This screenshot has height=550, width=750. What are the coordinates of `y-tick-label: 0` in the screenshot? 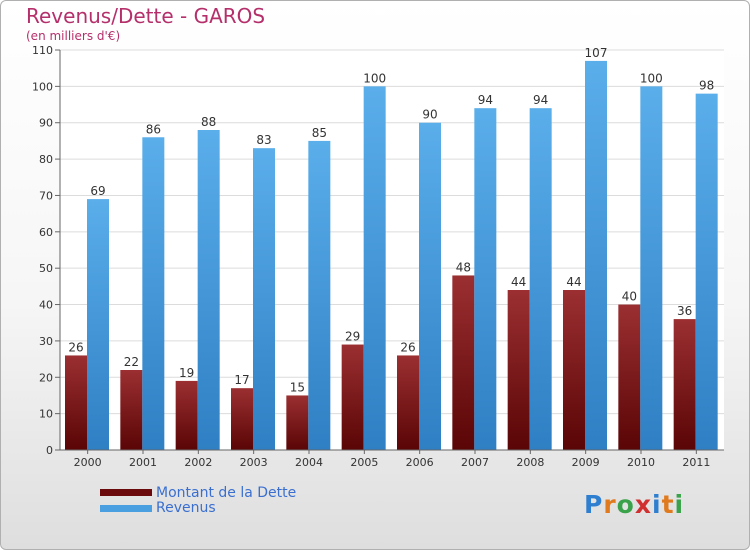 It's located at (49, 450).